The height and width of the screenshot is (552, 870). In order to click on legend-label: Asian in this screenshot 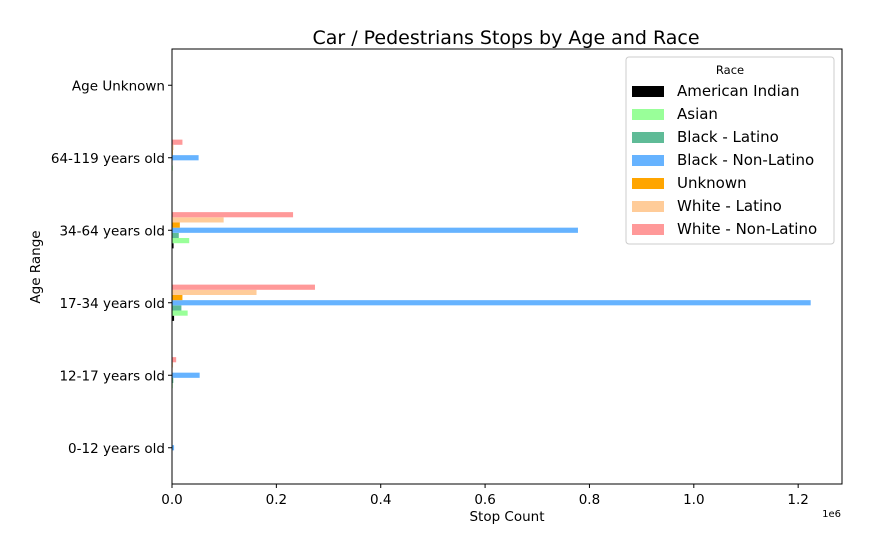, I will do `click(697, 114)`.